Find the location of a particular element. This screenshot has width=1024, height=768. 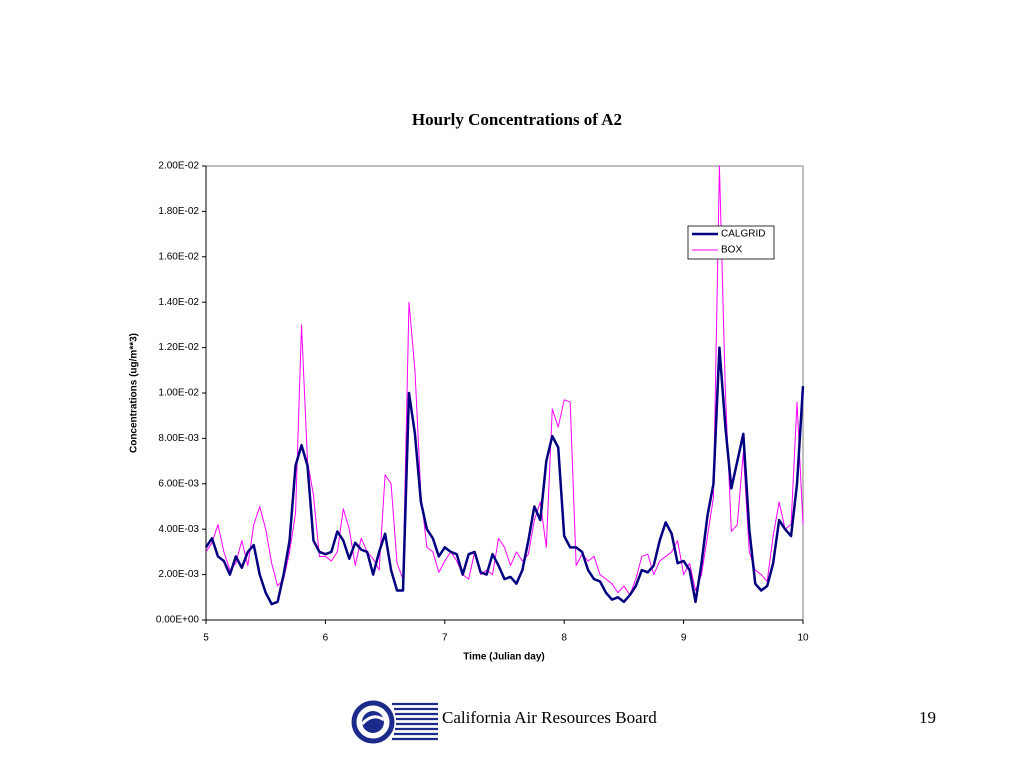

x-tick-label: 6 is located at coordinates (326, 638).